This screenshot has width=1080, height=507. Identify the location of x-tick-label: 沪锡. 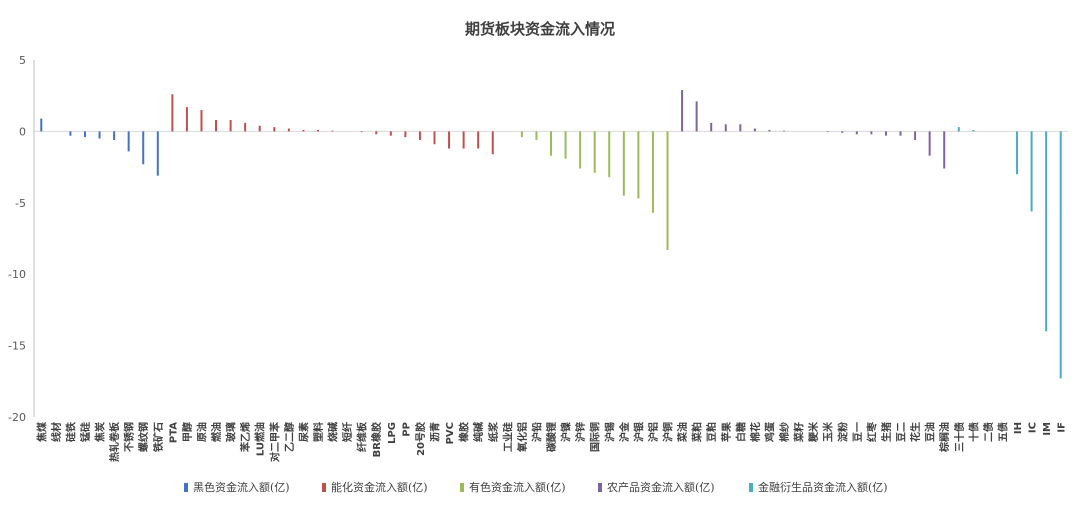
(609, 432).